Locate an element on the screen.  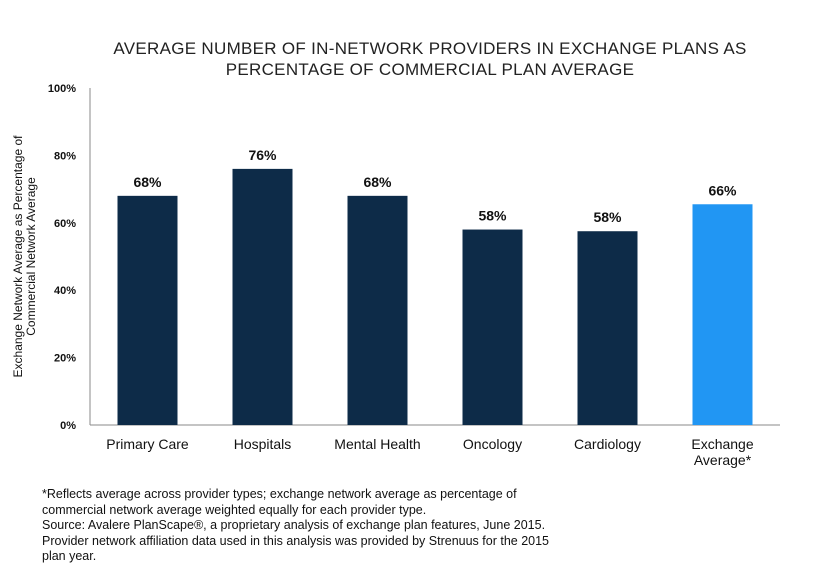
x-tick-label-line: Oncology is located at coordinates (492, 444).